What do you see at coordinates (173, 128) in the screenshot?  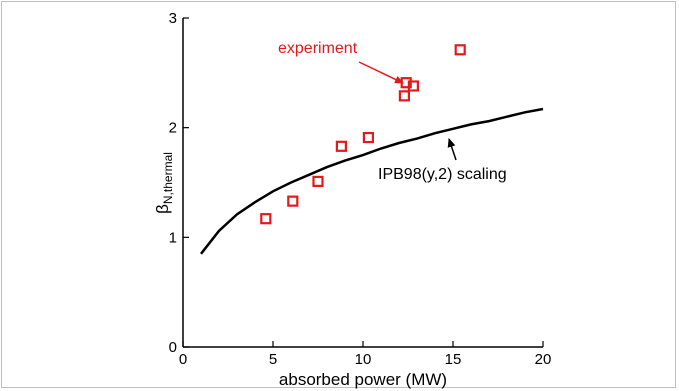 I see `y-tick-label: 2` at bounding box center [173, 128].